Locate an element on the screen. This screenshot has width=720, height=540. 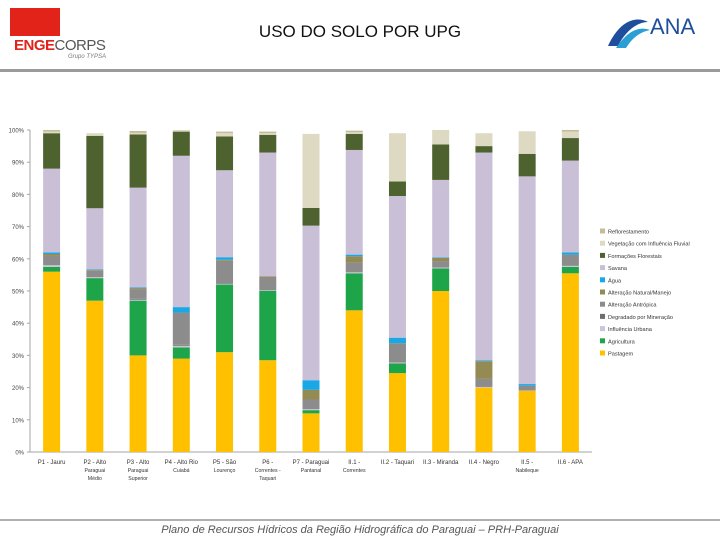
x-tick-label: II.3 - Miranda is located at coordinates (441, 463).